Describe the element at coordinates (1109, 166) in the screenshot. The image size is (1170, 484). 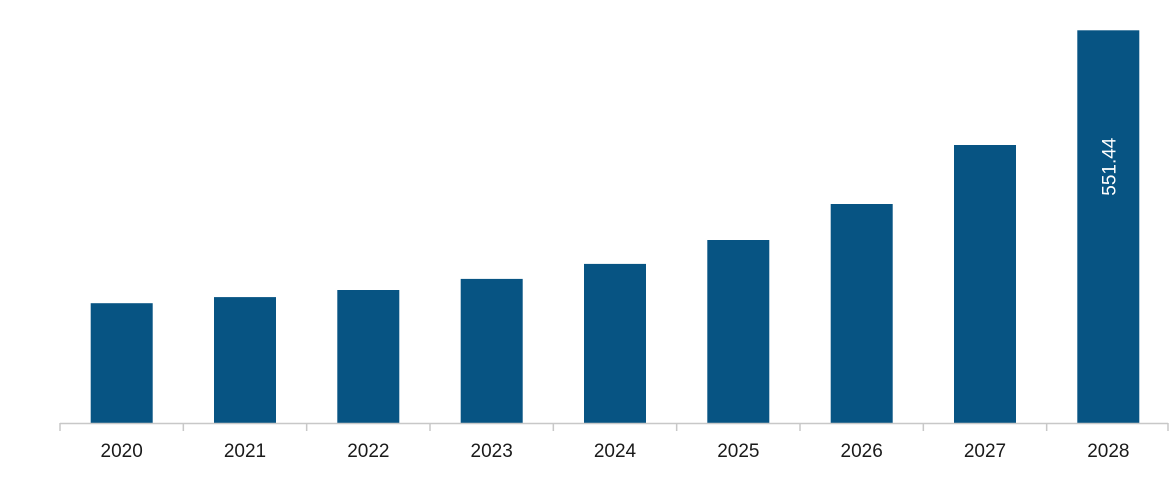
I see `data-label-2028: 551.44` at that location.